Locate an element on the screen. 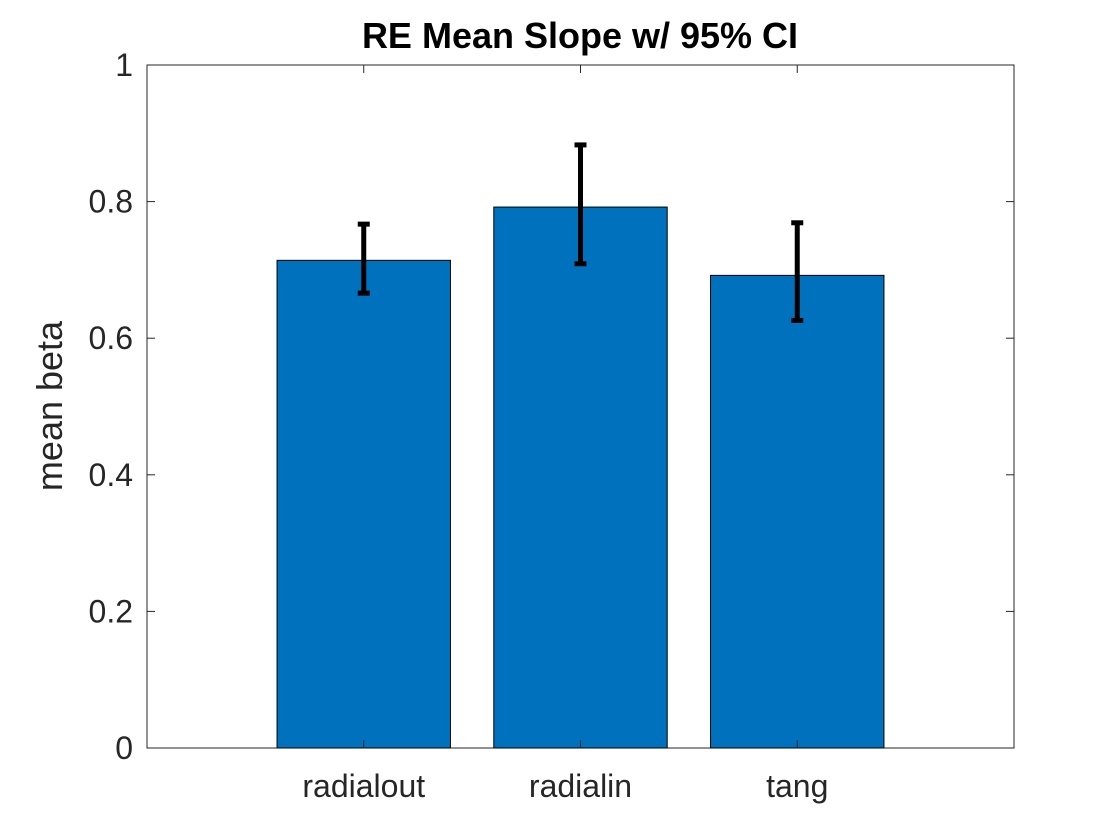 The image size is (1120, 840). chart-title: RE Mean Slope w/ 95% CI is located at coordinates (580, 35).